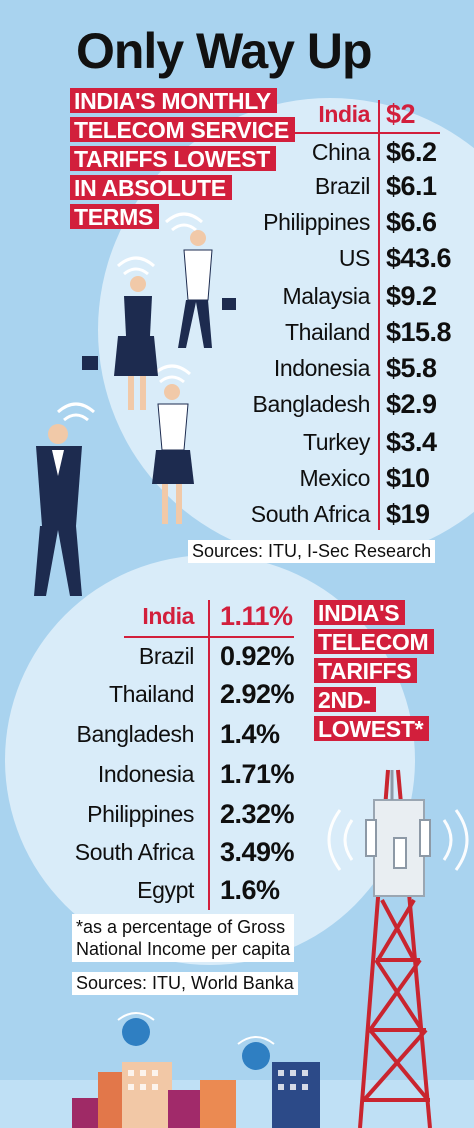  What do you see at coordinates (419, 331) in the screenshot?
I see `tariff-value: $15.8` at bounding box center [419, 331].